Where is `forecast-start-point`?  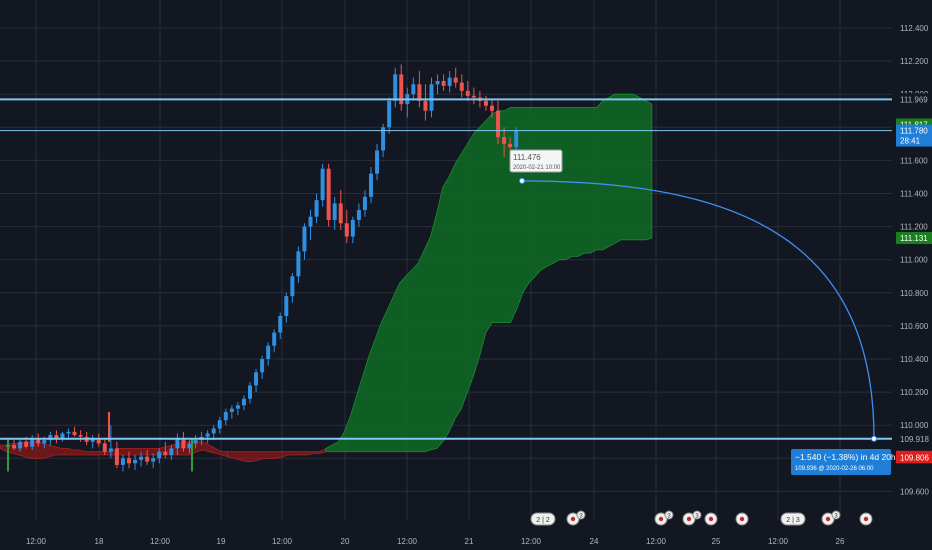 forecast-start-point is located at coordinates (522, 180).